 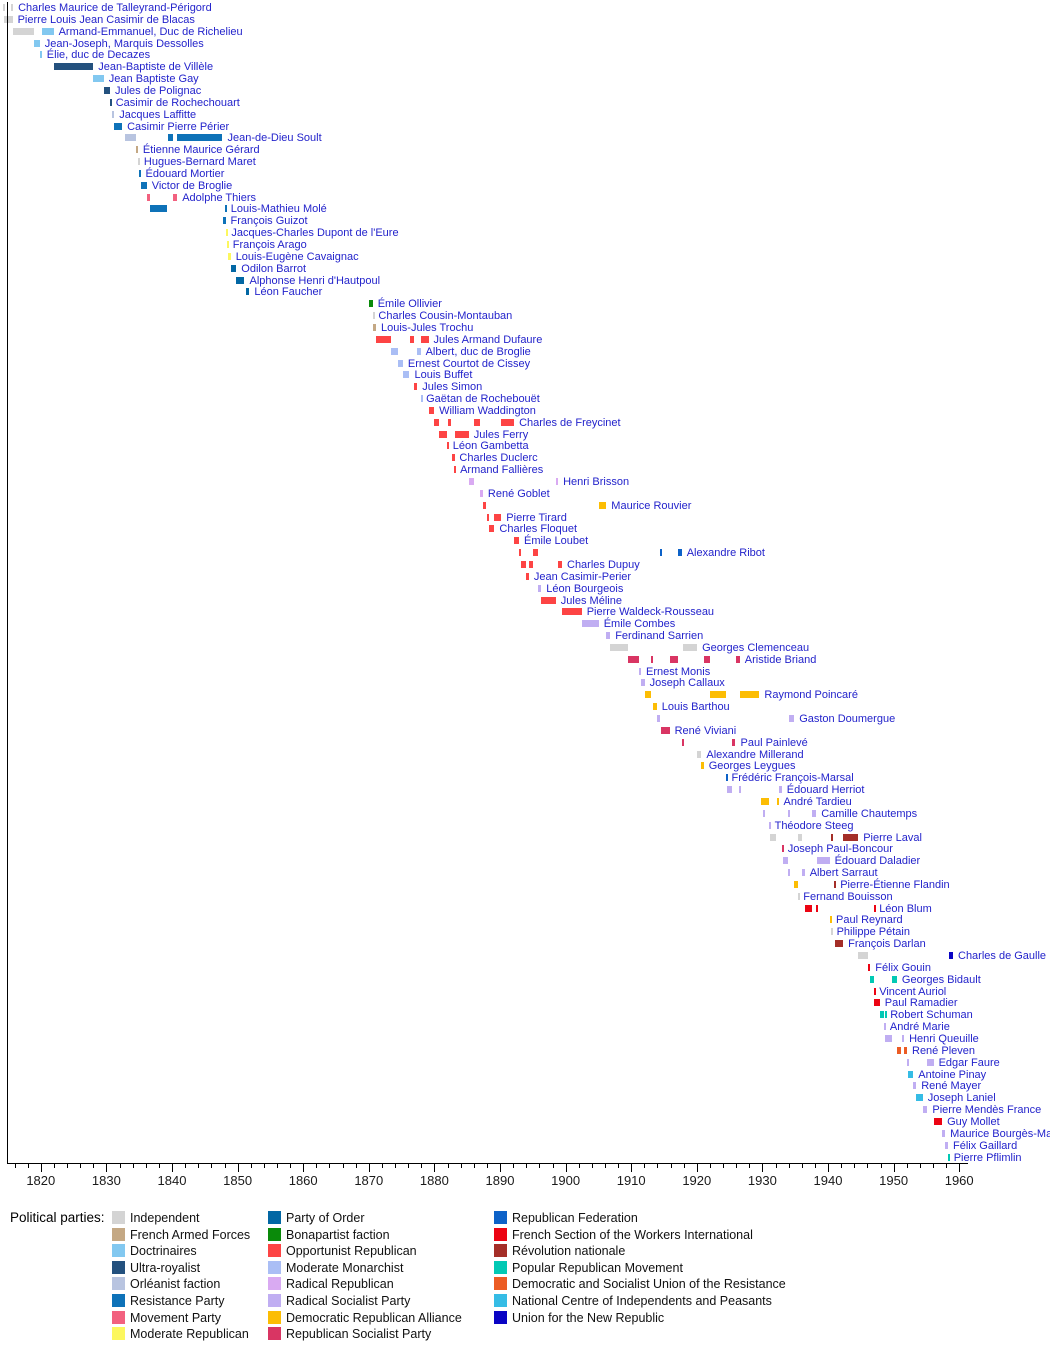 I want to click on legend-label-rep_fed: Republican Federation, so click(x=575, y=1218).